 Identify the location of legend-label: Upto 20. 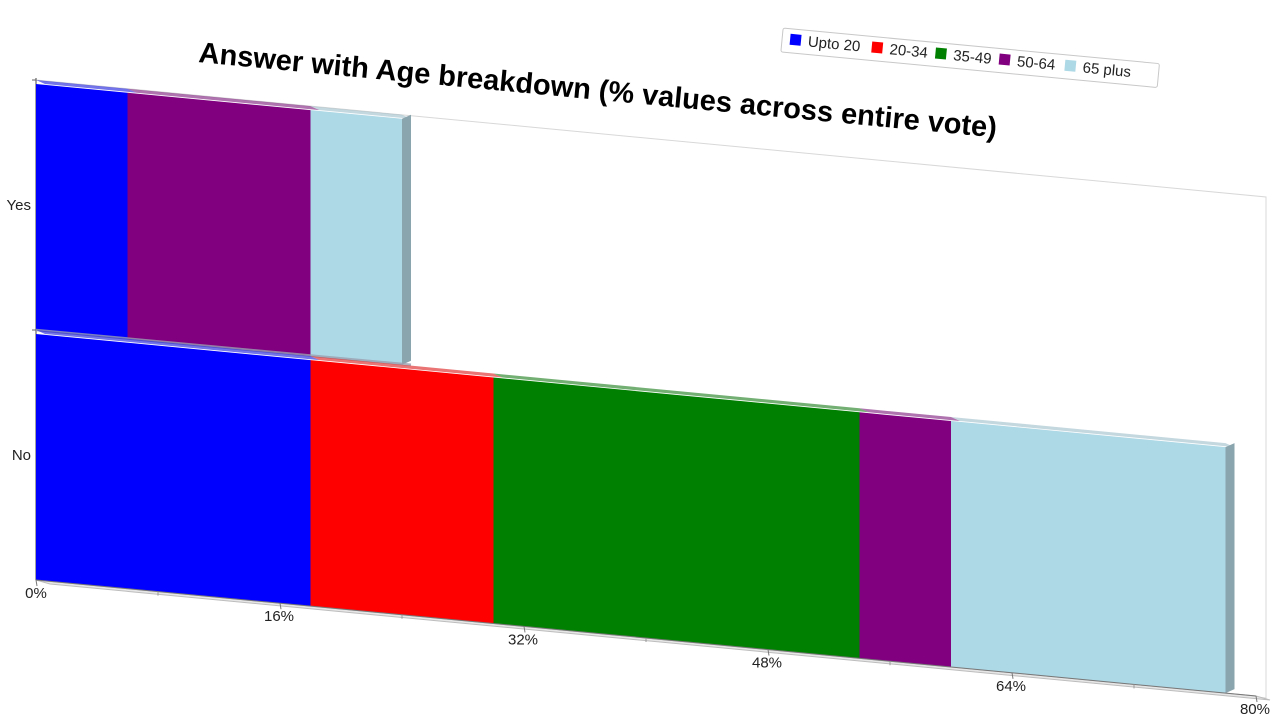
(834, 44).